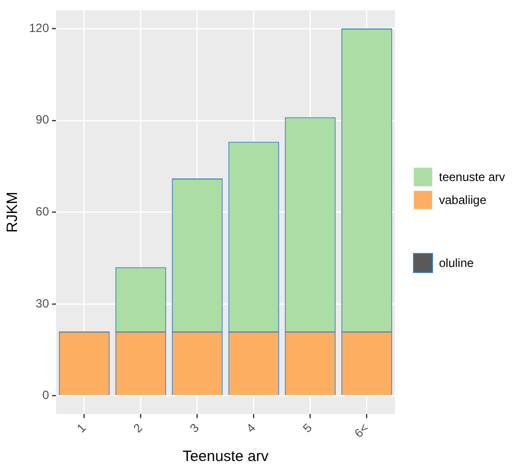 Image resolution: width=515 pixels, height=470 pixels. Describe the element at coordinates (43, 211) in the screenshot. I see `y-tick-label: 60` at that location.